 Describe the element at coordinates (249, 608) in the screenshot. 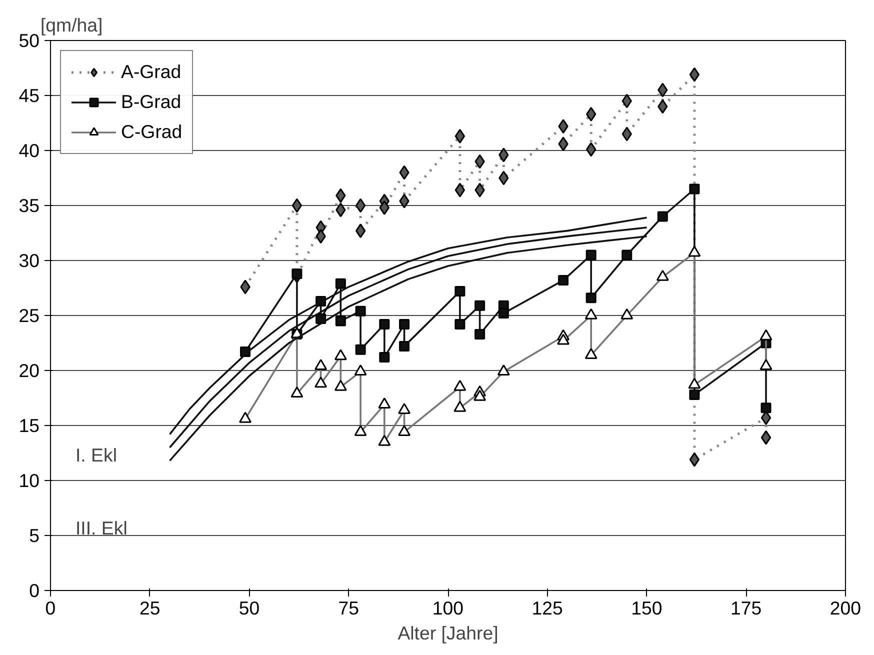

I see `x-tick-label: 50` at that location.